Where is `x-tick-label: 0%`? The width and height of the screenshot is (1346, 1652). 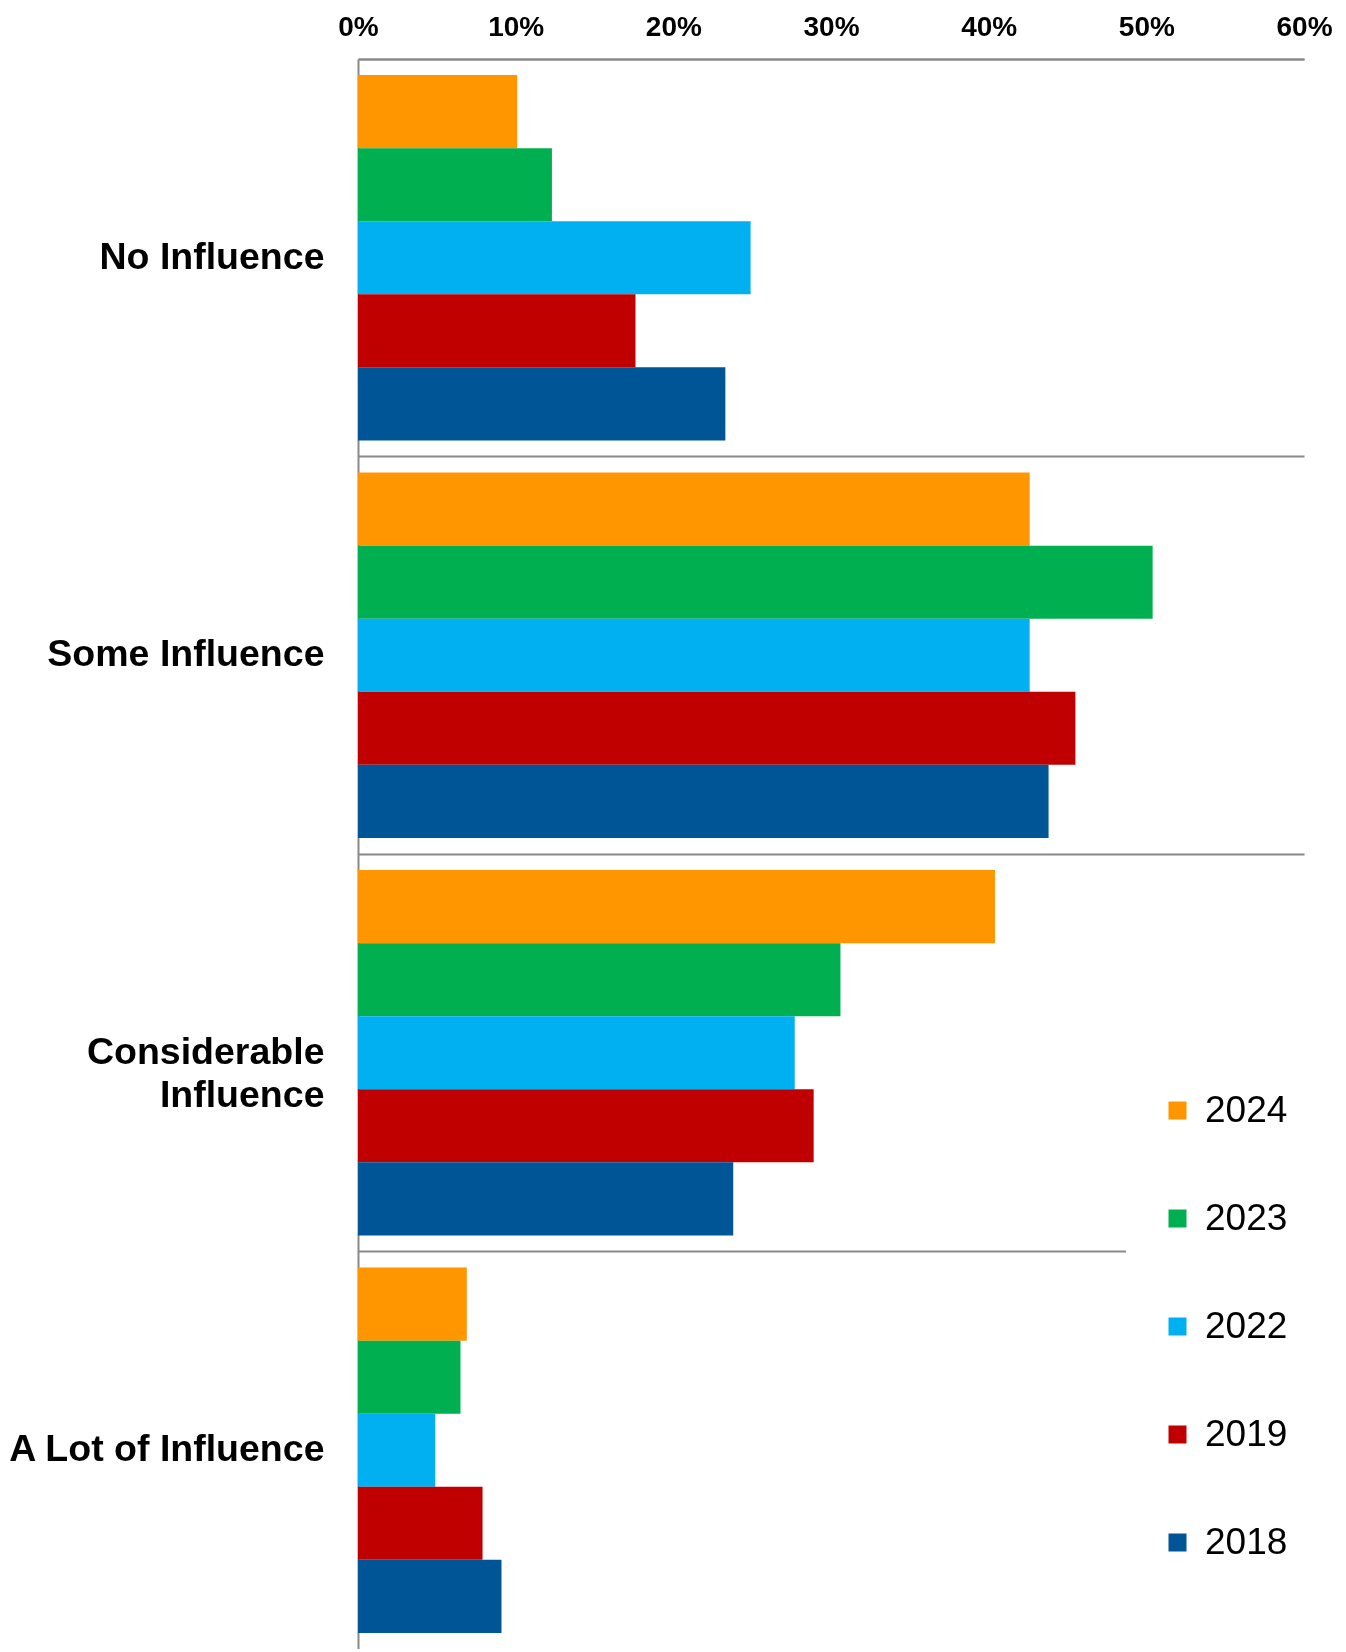
x-tick-label: 0% is located at coordinates (358, 26).